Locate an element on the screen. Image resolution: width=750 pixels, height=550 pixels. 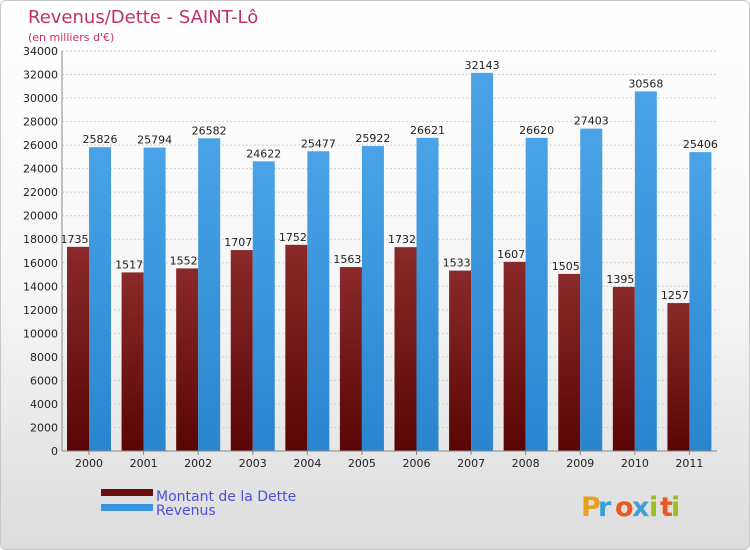
x-tick-label: 2008 is located at coordinates (526, 463).